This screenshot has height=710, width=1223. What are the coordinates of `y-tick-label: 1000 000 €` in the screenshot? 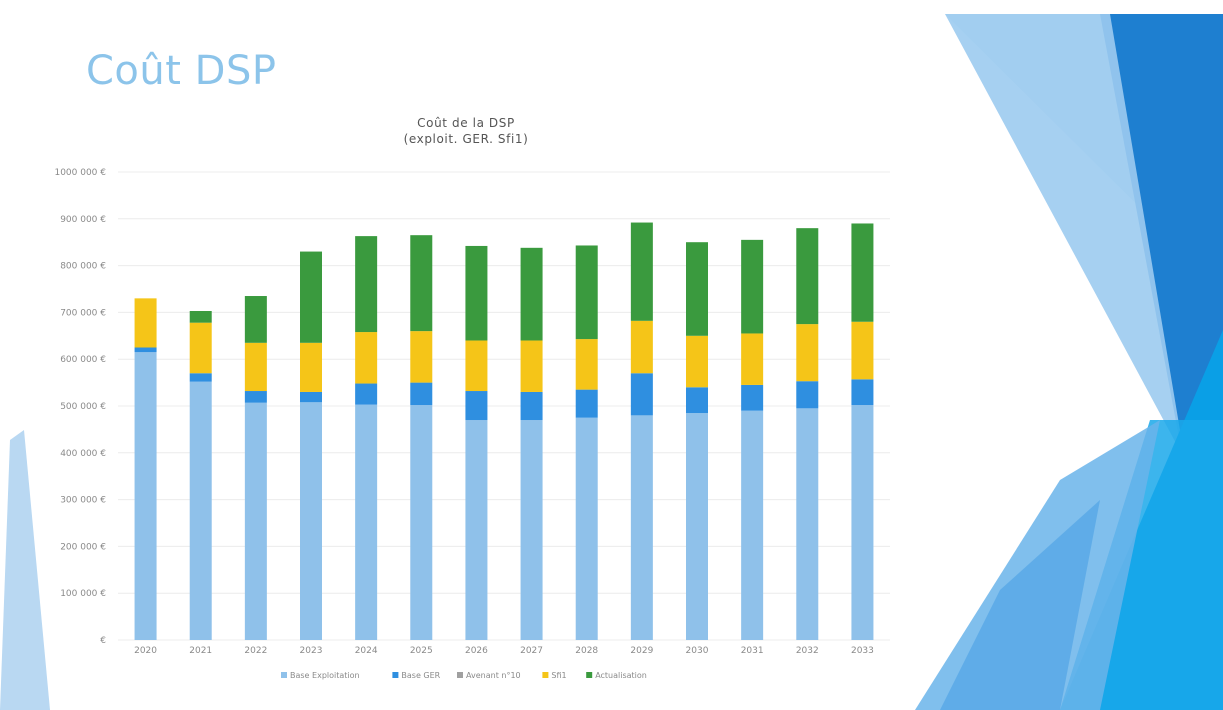 It's located at (80, 173).